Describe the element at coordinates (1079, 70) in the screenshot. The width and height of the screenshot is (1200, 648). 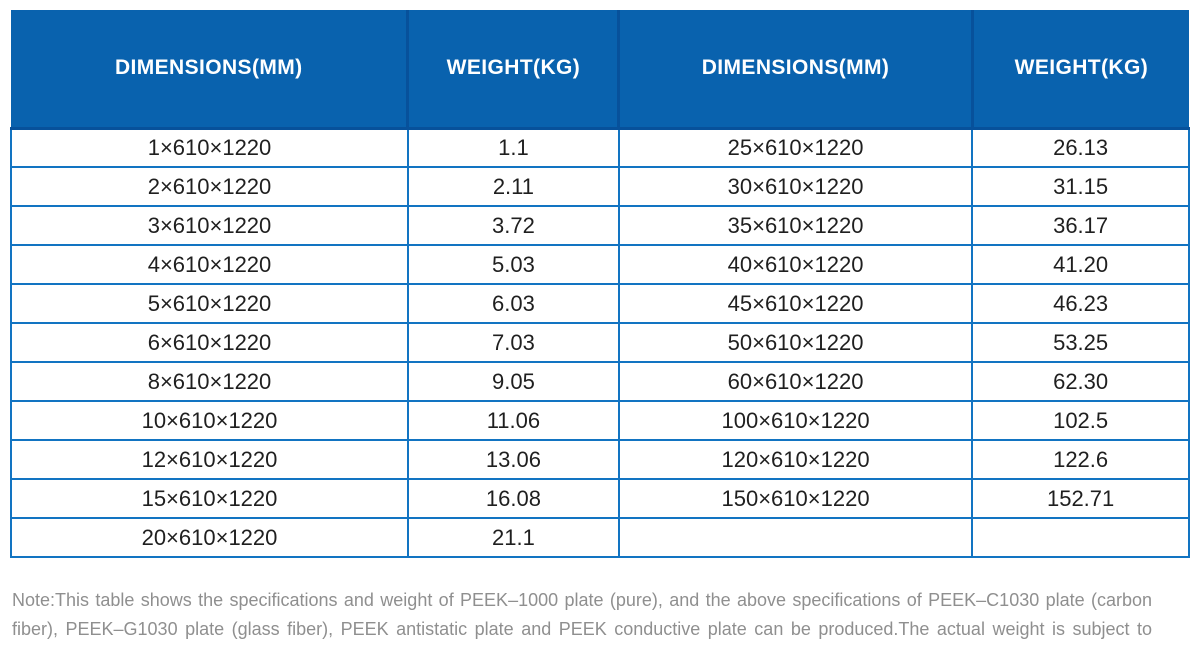
I see `header-cell-weight-2: WEIGHT(KG)` at that location.